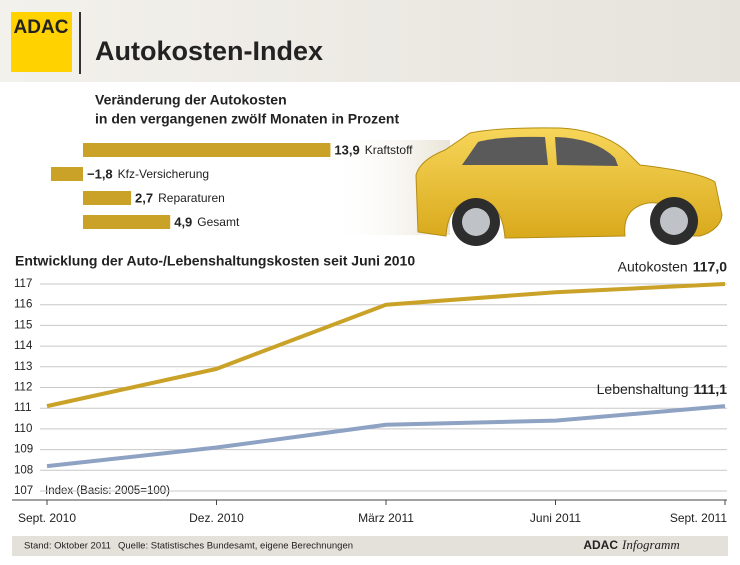 The height and width of the screenshot is (565, 740). I want to click on category-label: Reparaturen, so click(191, 198).